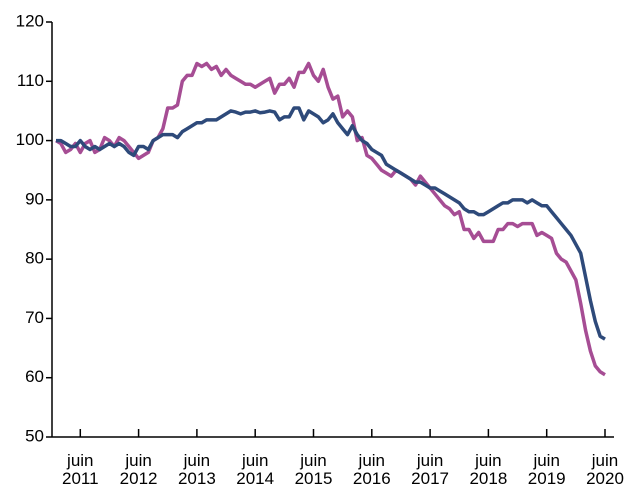 The image size is (628, 491). What do you see at coordinates (34, 435) in the screenshot?
I see `y-tick-label: 50` at bounding box center [34, 435].